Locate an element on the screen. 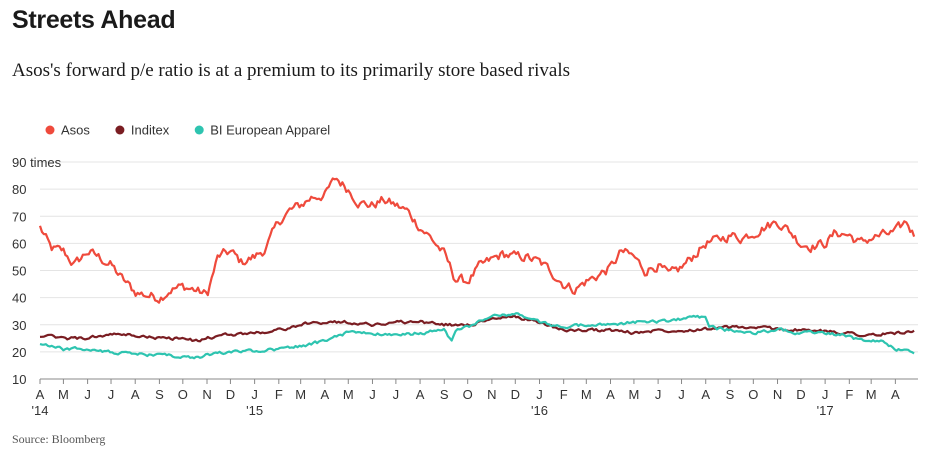  y-tick-label: 90 times is located at coordinates (37, 162).